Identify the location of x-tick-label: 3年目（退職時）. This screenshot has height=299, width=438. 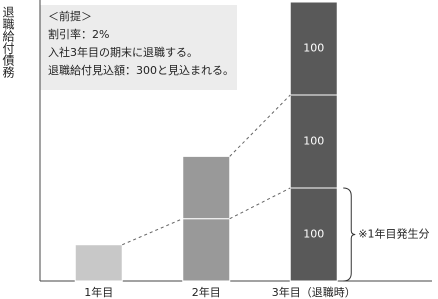
(314, 292).